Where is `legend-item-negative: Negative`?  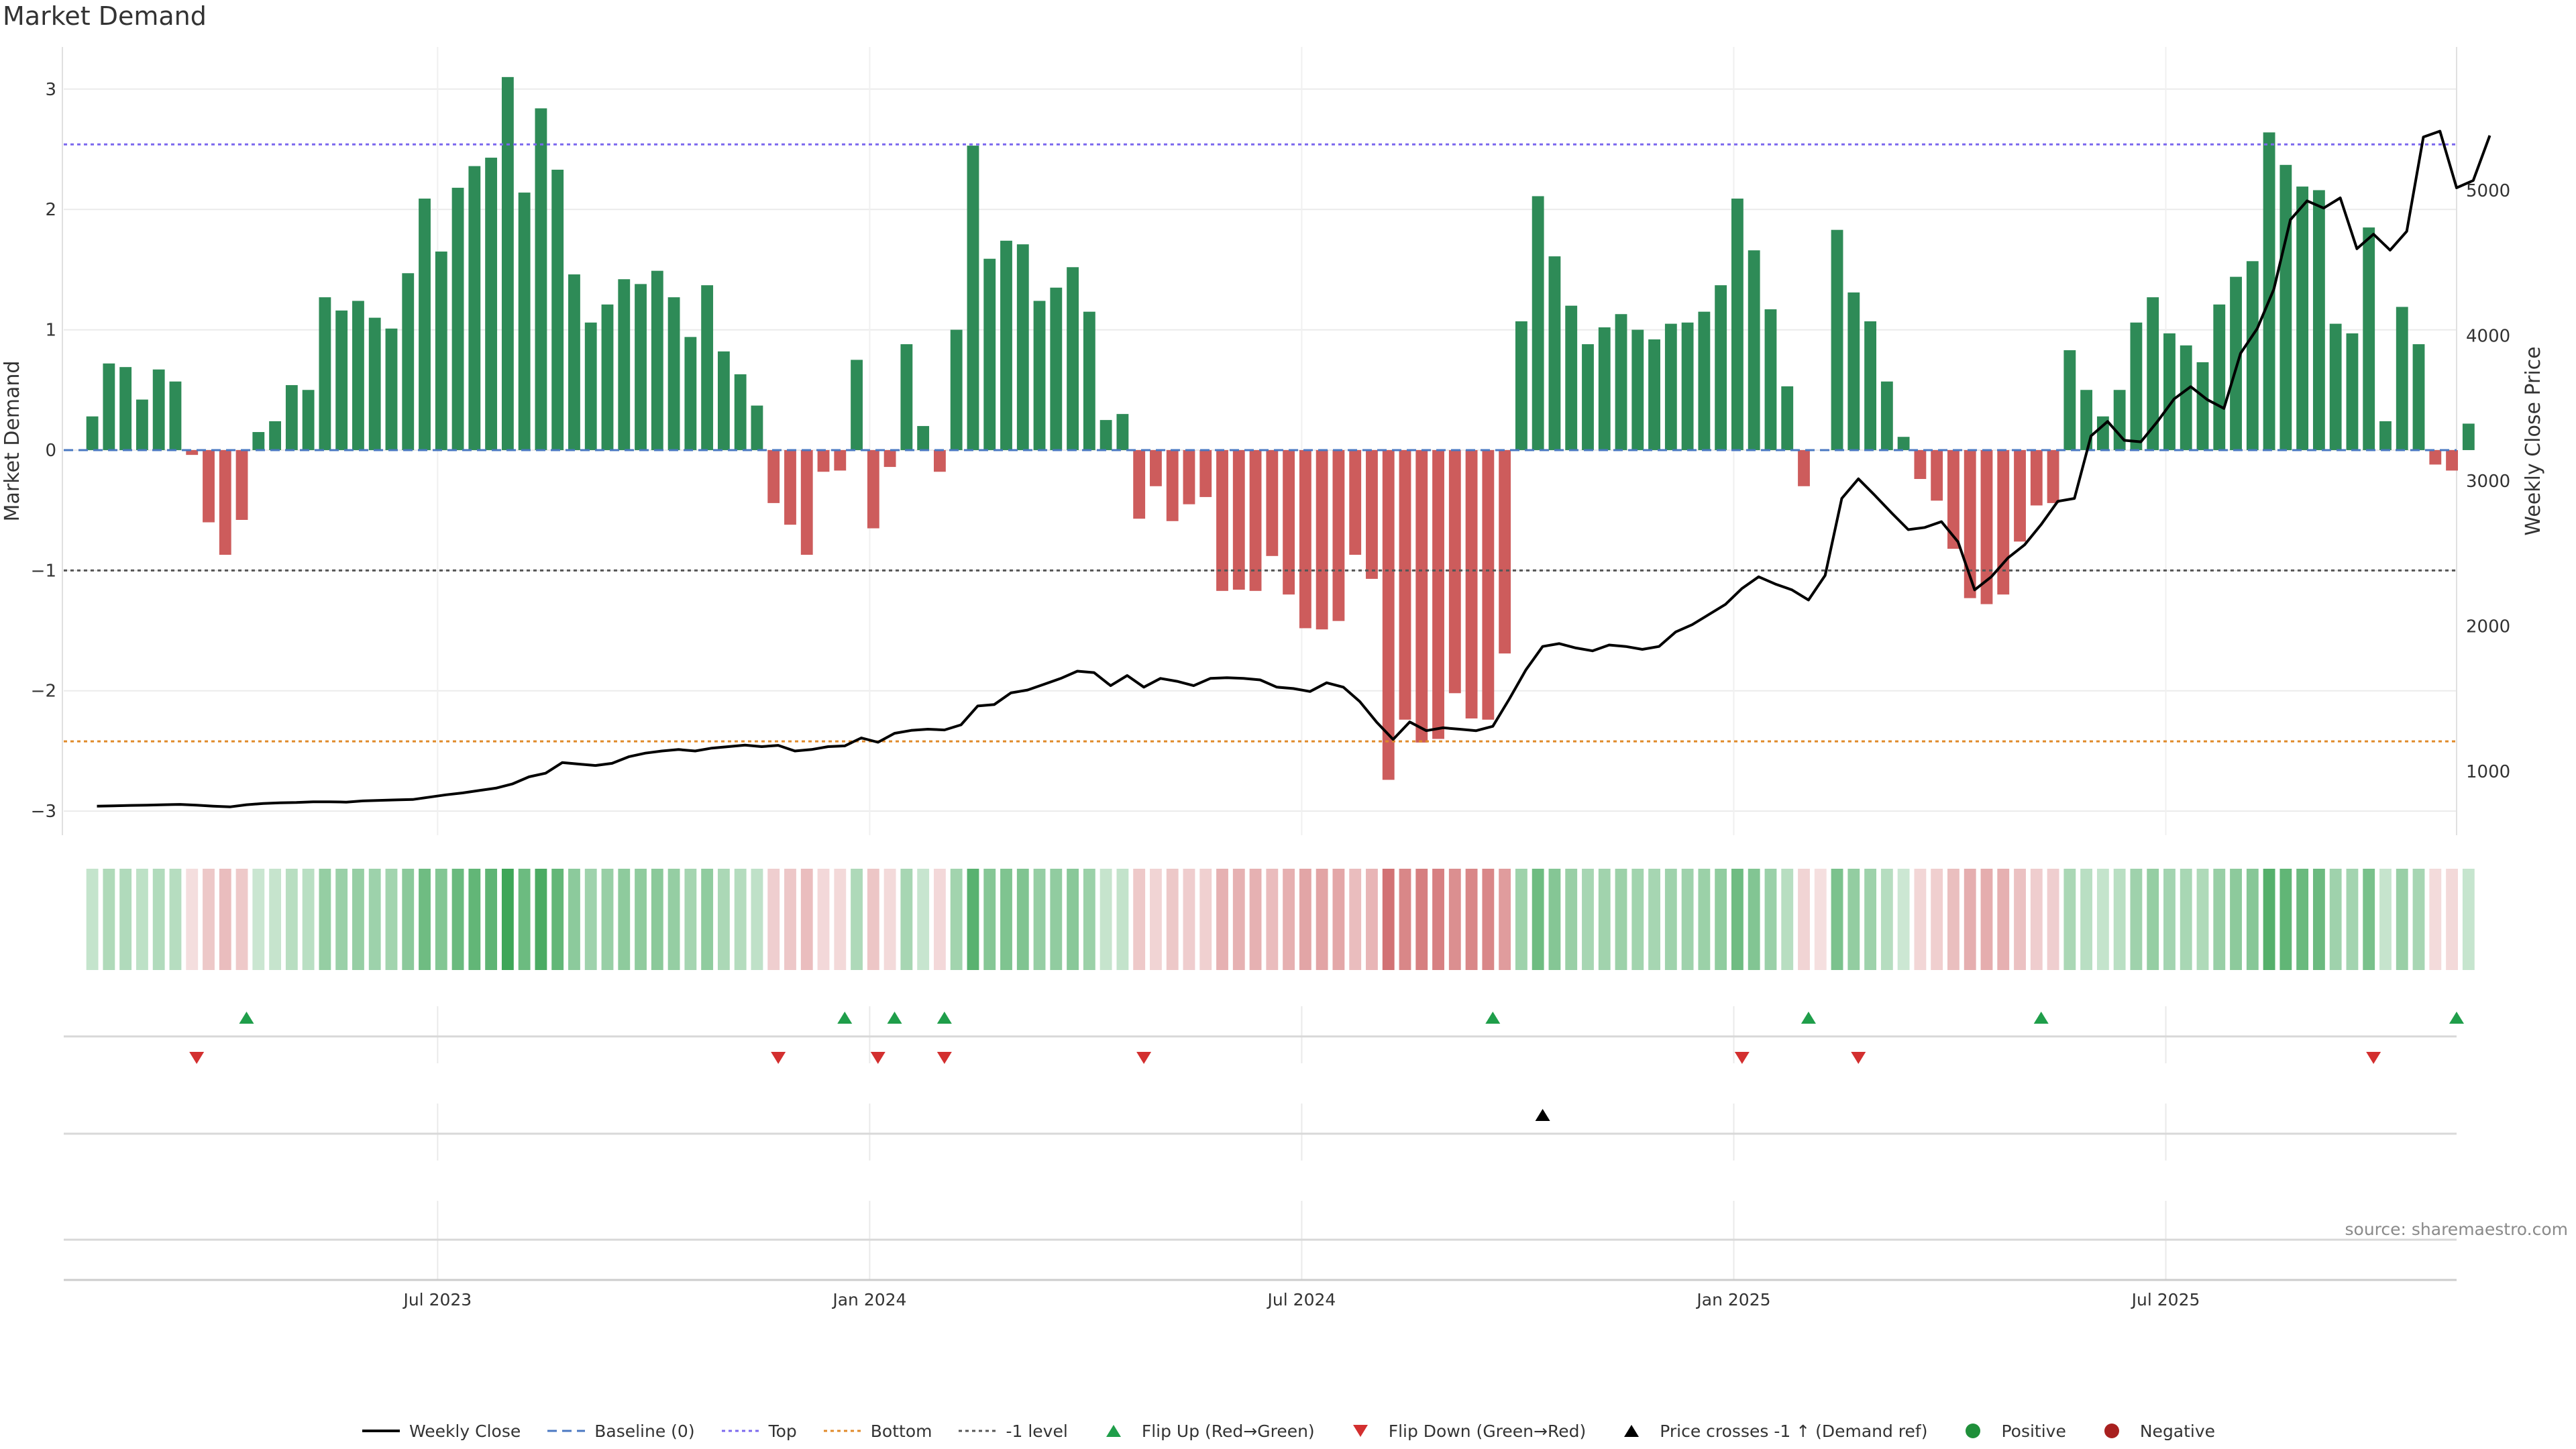 legend-item-negative: Negative is located at coordinates (2153, 1431).